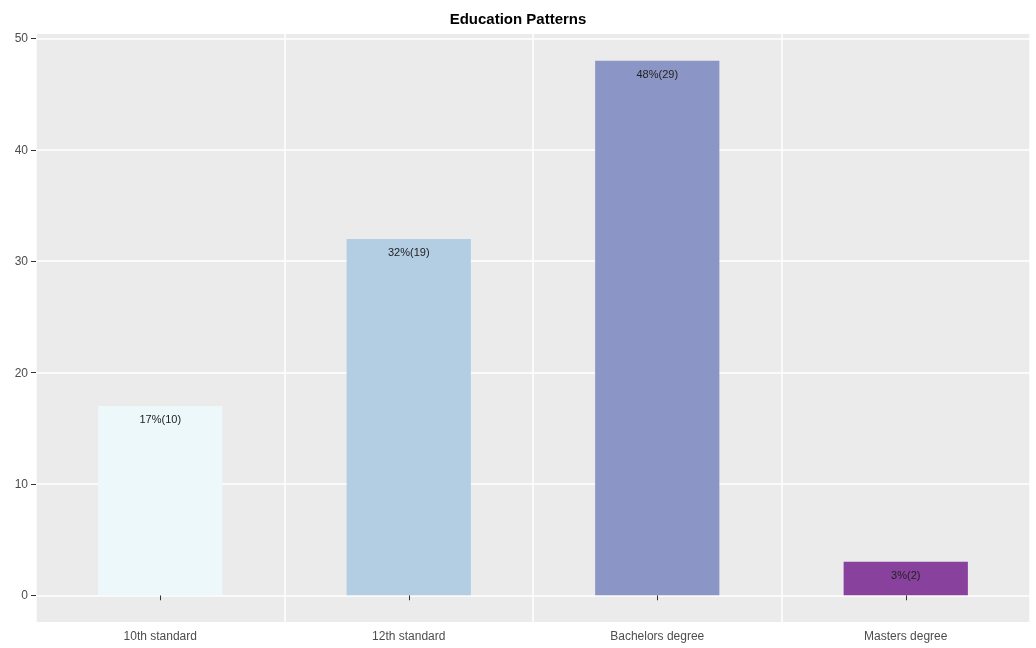 Image resolution: width=1036 pixels, height=648 pixels. Describe the element at coordinates (906, 636) in the screenshot. I see `x-tick-label: Masters degree` at that location.